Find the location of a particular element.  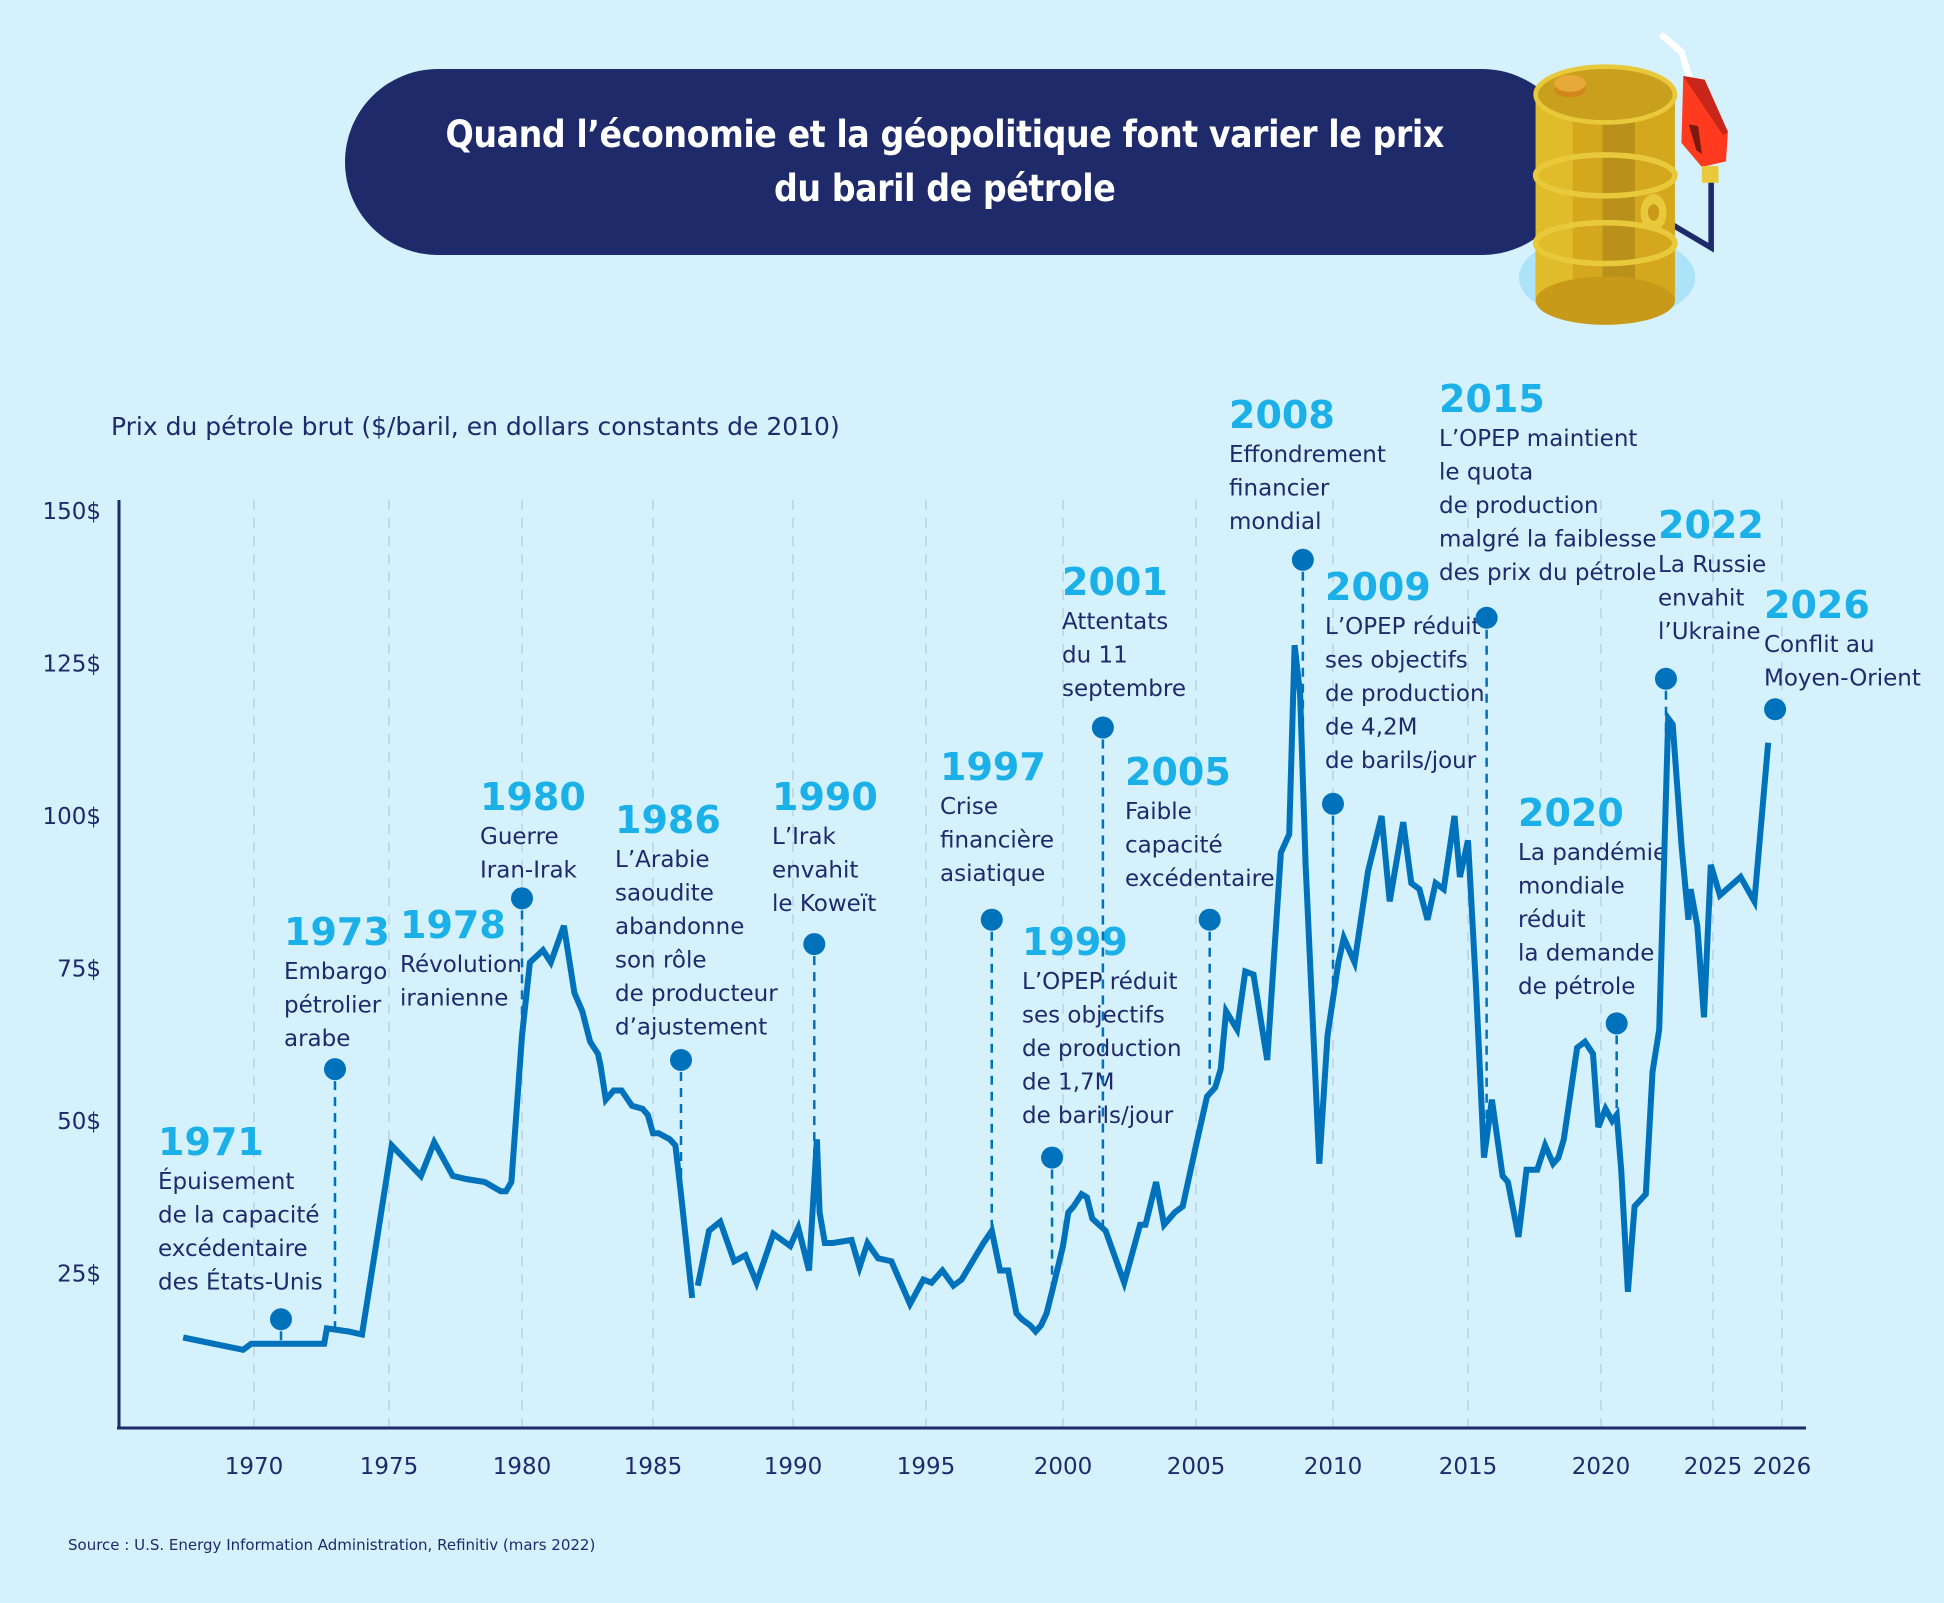

annotation-text-line: mondiale is located at coordinates (1571, 887).